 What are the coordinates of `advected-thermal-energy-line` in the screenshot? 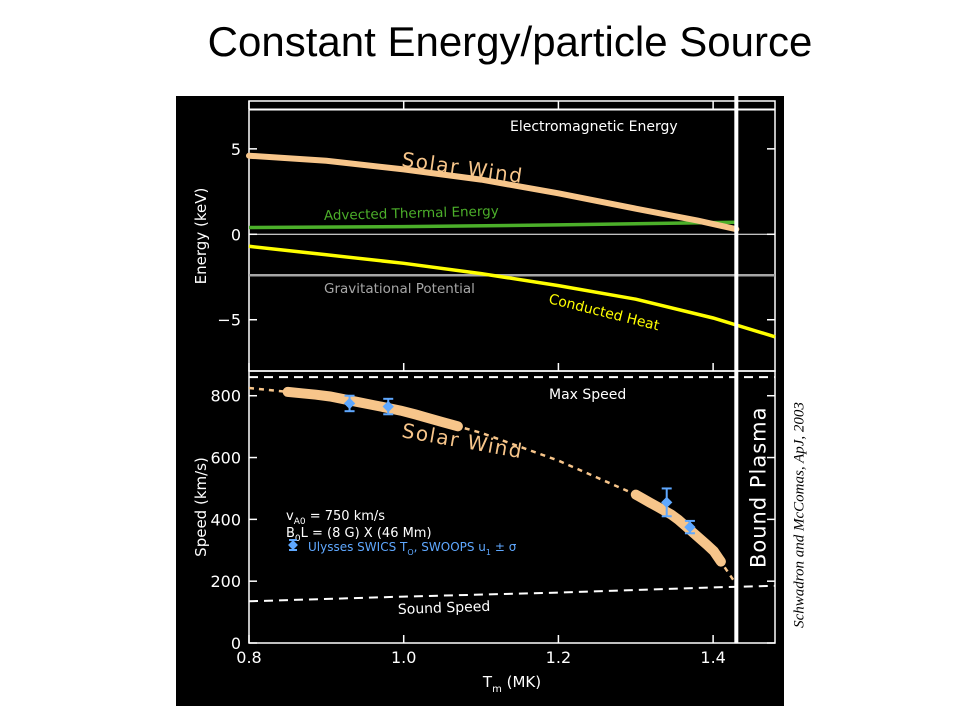 It's located at (492, 225).